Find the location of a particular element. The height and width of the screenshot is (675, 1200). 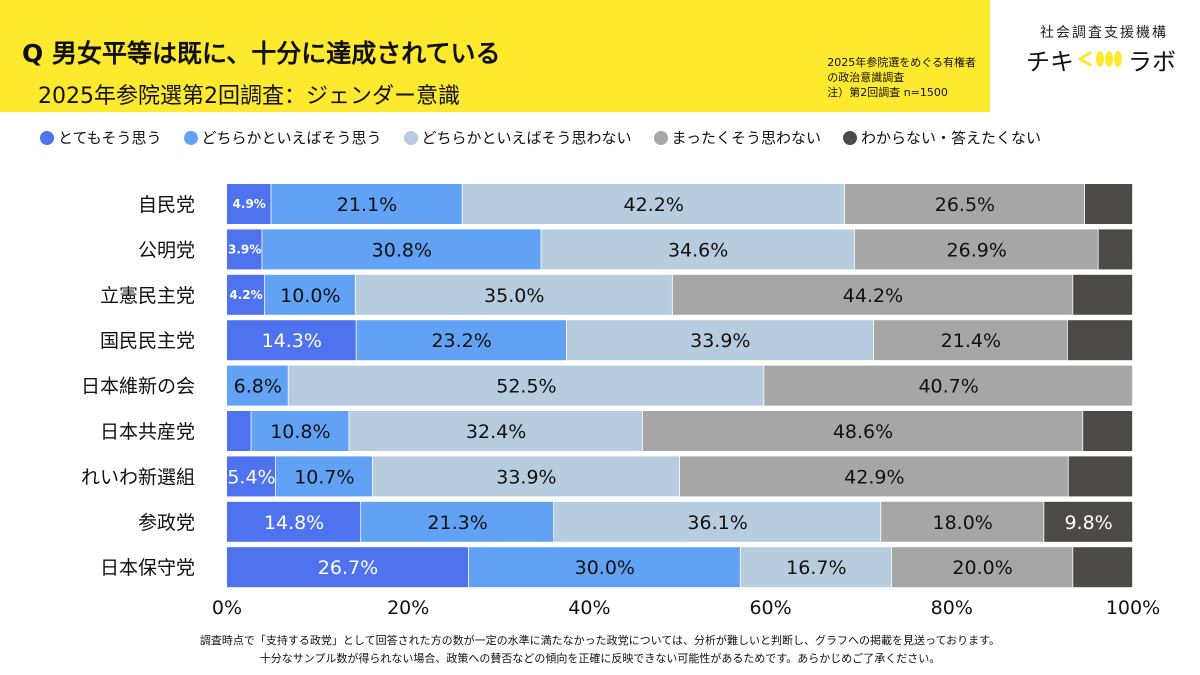

category-label: れいわ新選組 is located at coordinates (138, 477).